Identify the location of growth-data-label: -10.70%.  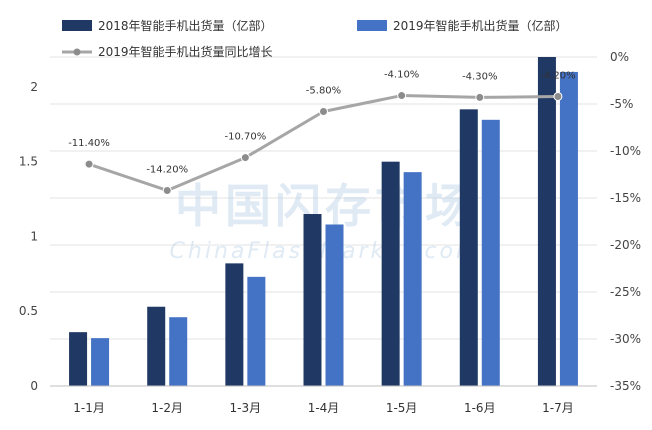
(245, 137).